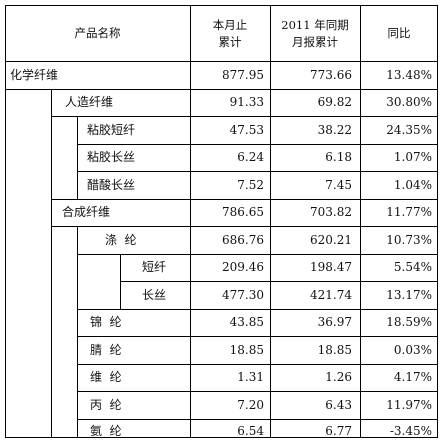 This screenshot has width=443, height=443. Describe the element at coordinates (412, 377) in the screenshot. I see `row-yoy: 4.17%` at that location.